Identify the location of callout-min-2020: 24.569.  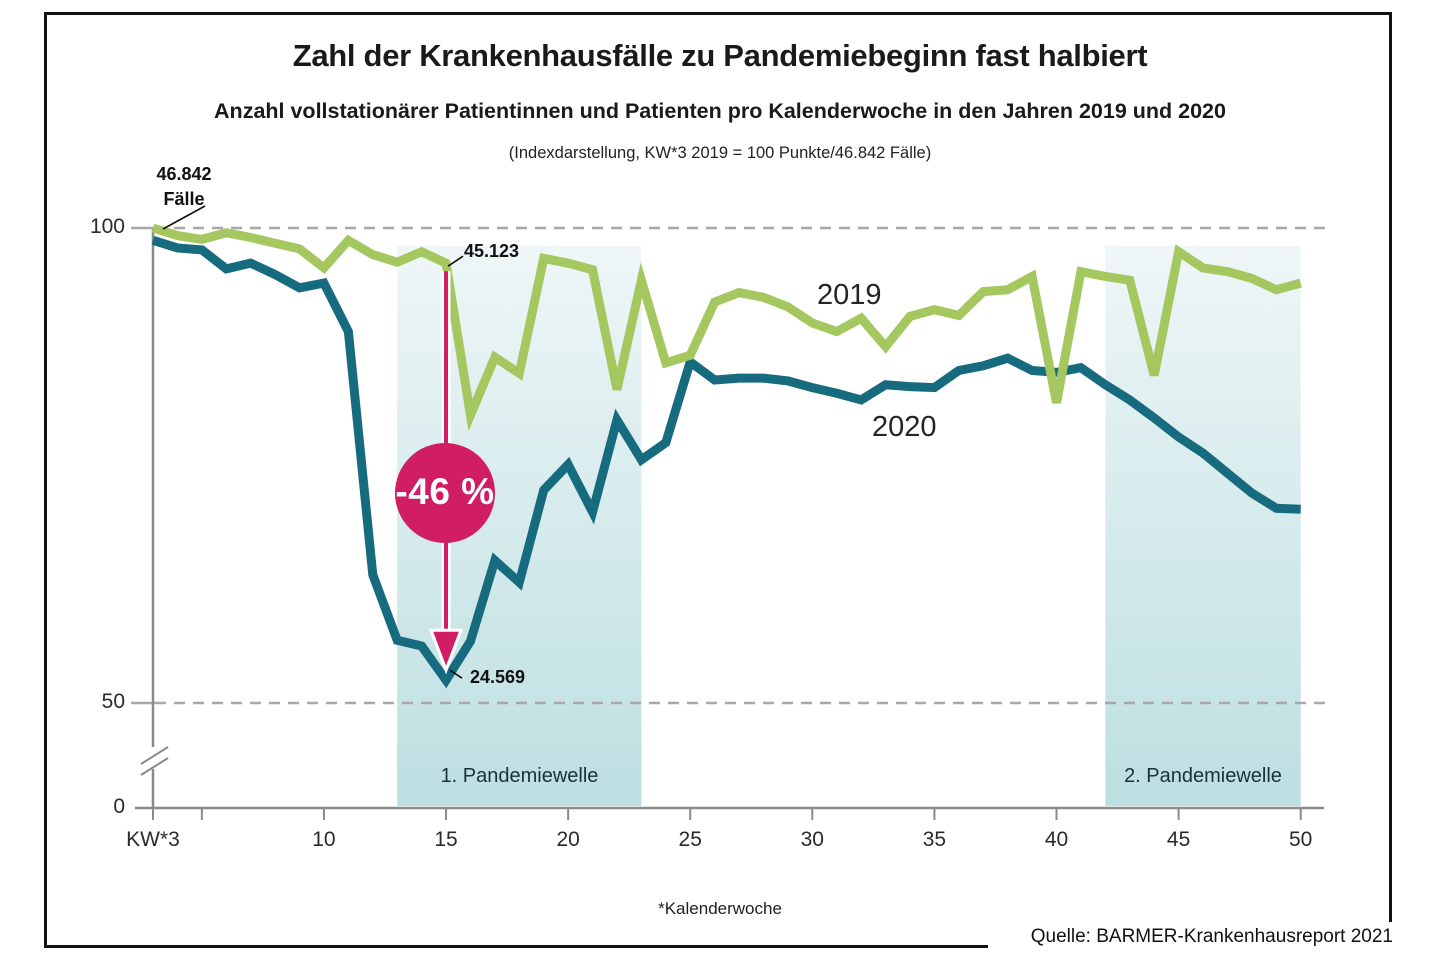
(498, 677).